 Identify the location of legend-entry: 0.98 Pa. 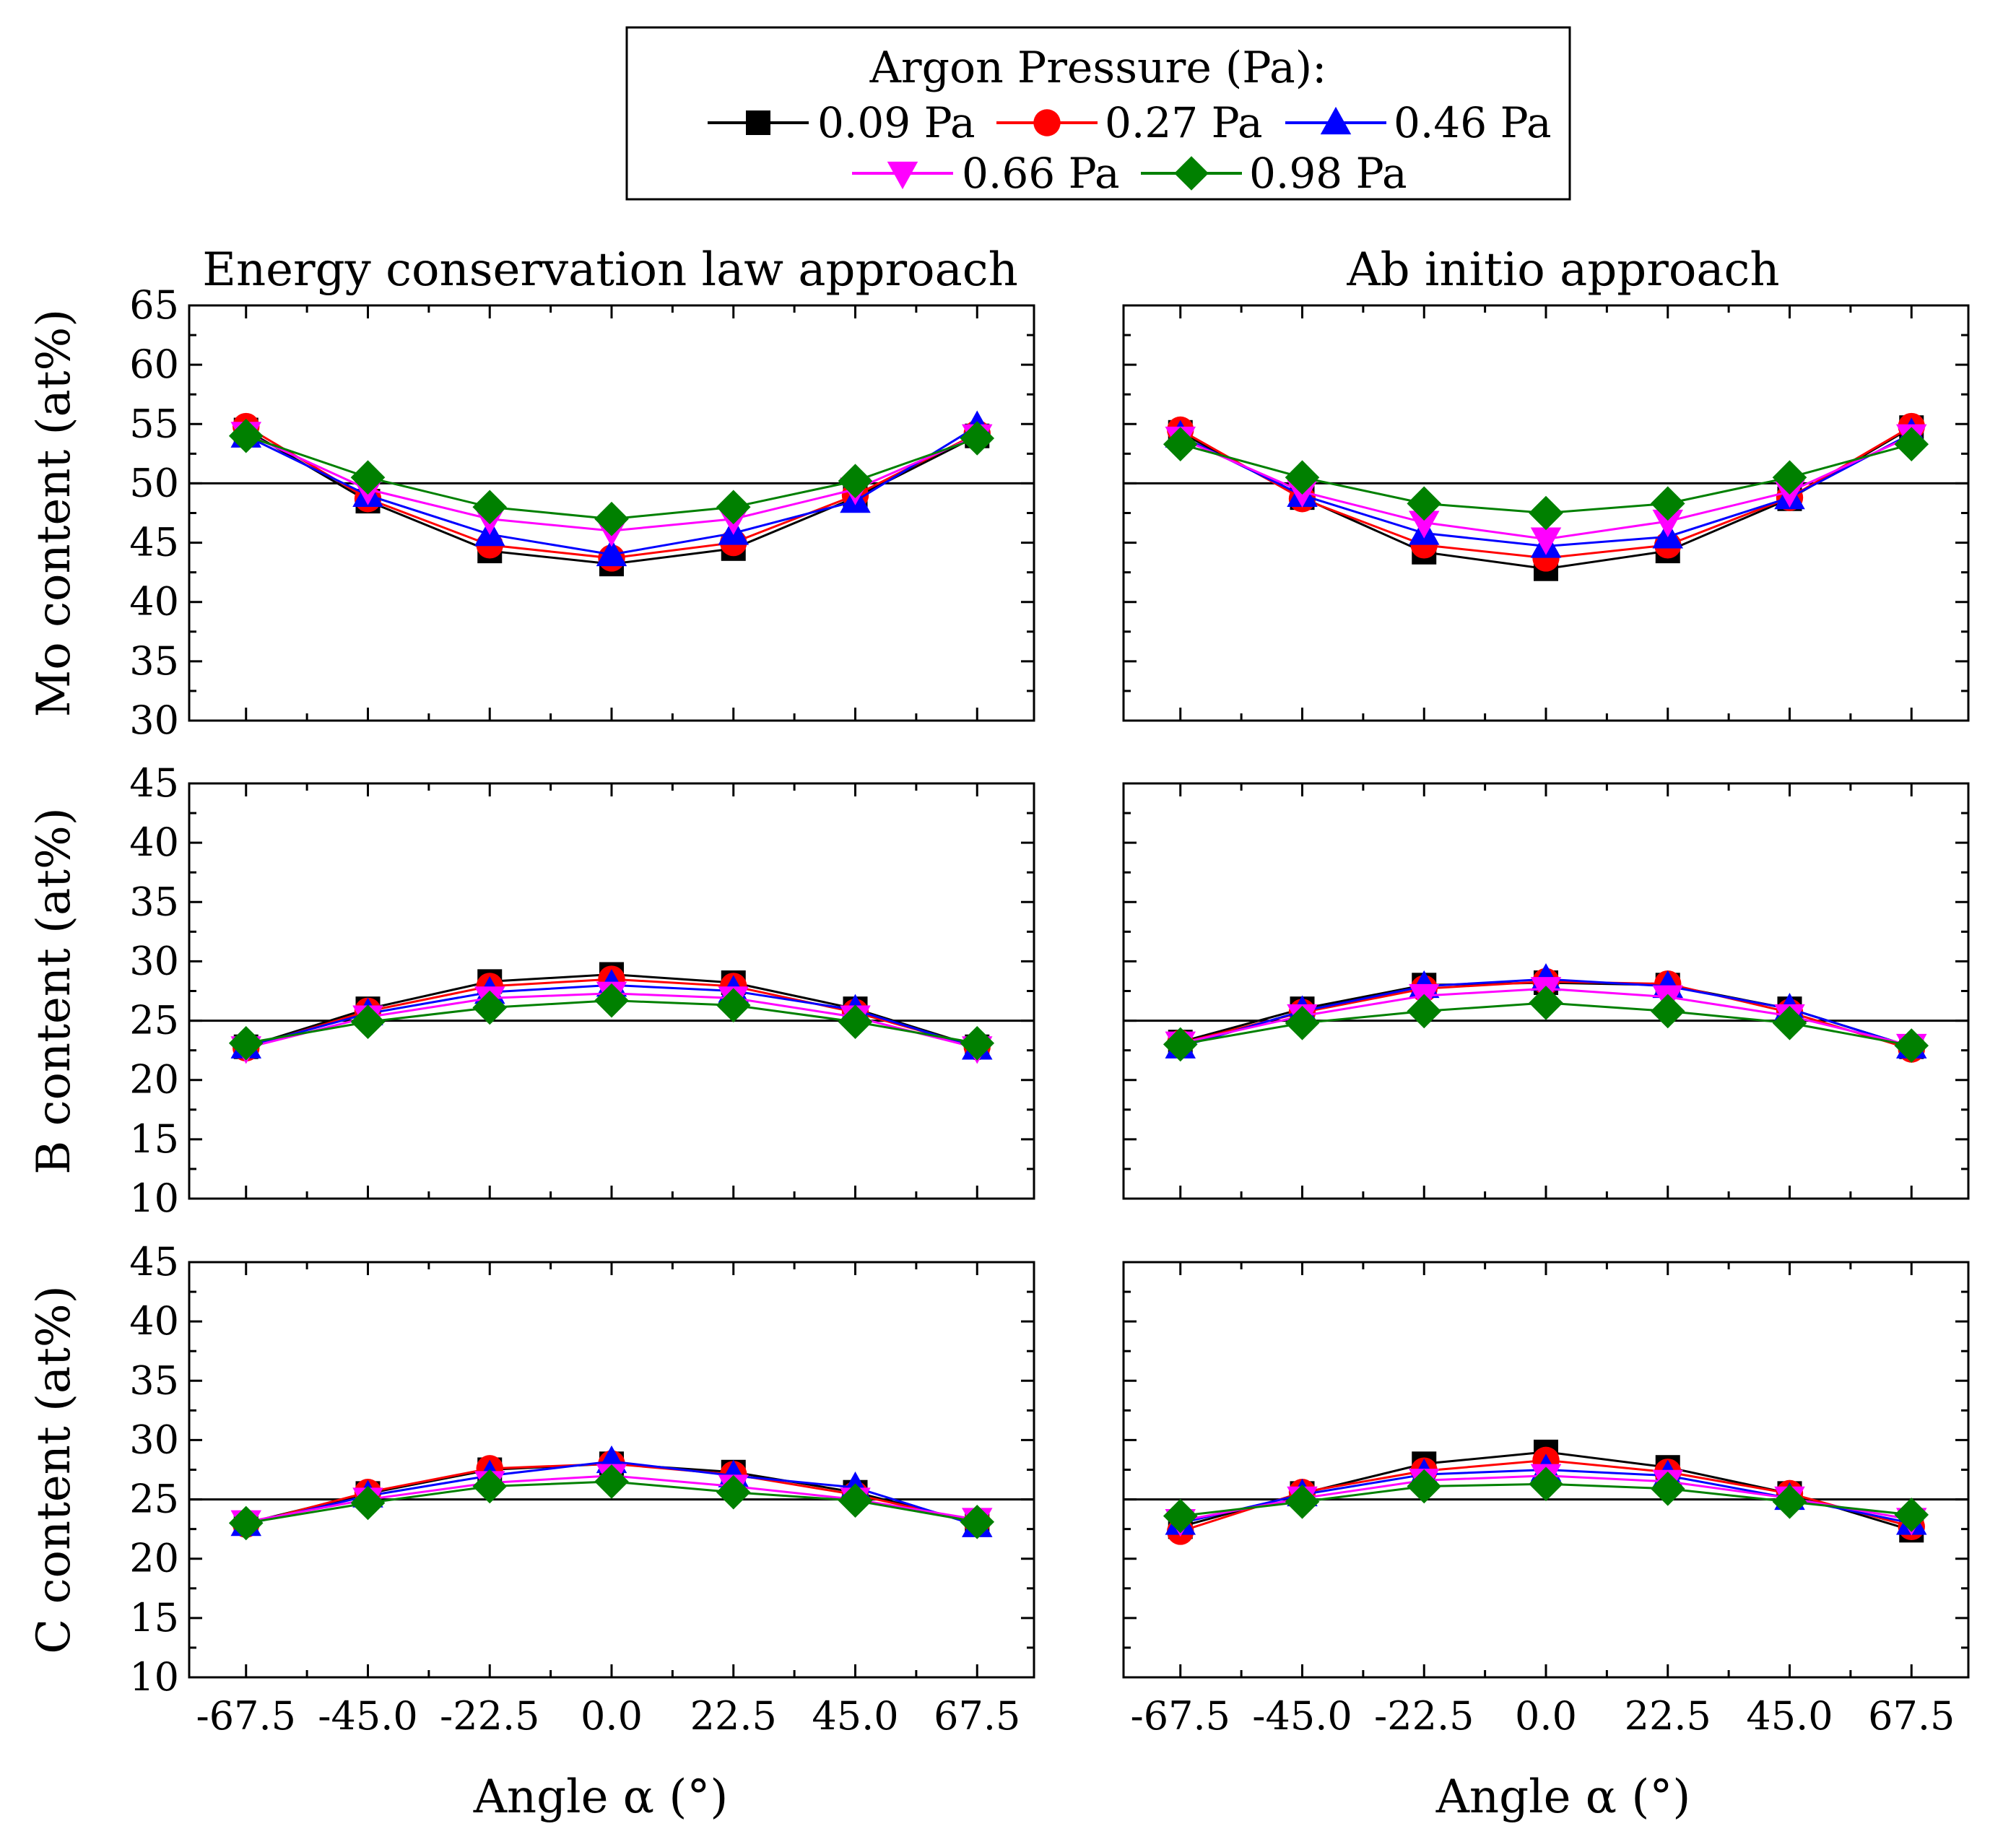
(1274, 173).